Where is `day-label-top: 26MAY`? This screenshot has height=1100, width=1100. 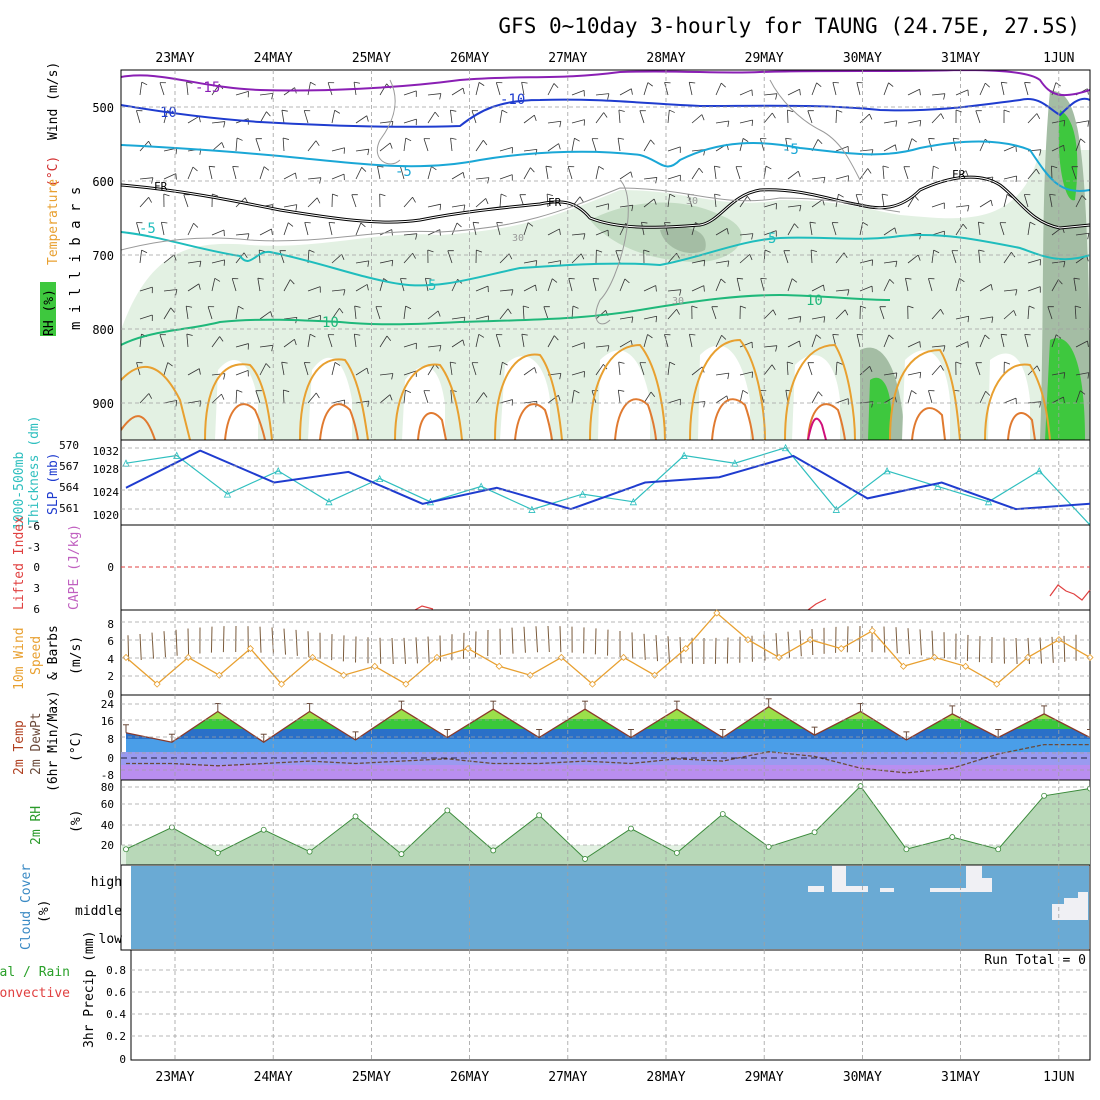
day-label-top: 26MAY is located at coordinates (469, 58).